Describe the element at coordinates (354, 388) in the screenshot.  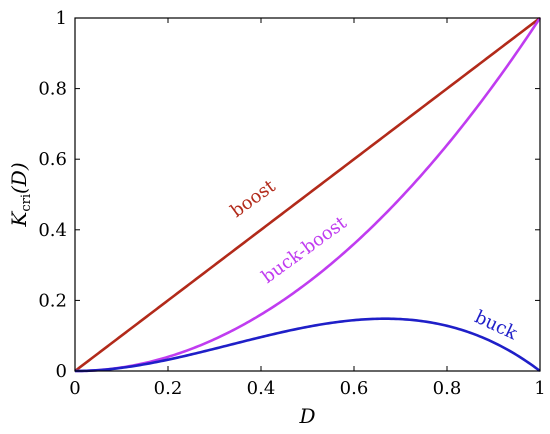
I see `x-tick-label: 0.6` at that location.